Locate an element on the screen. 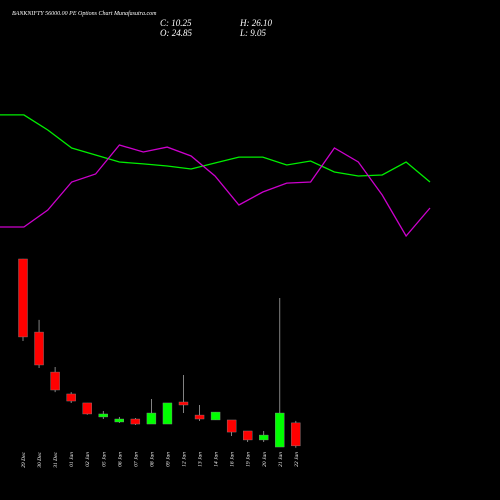 The width and height of the screenshot is (500, 500). x-tick-label: 22 Jan is located at coordinates (297, 459).